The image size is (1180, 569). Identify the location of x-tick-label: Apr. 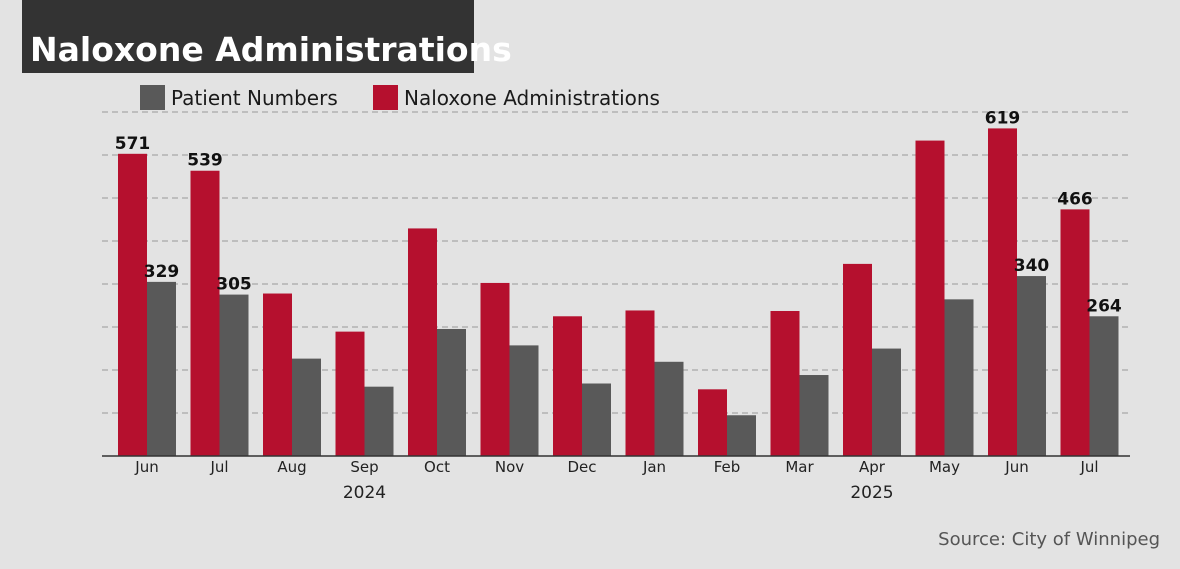
(872, 467).